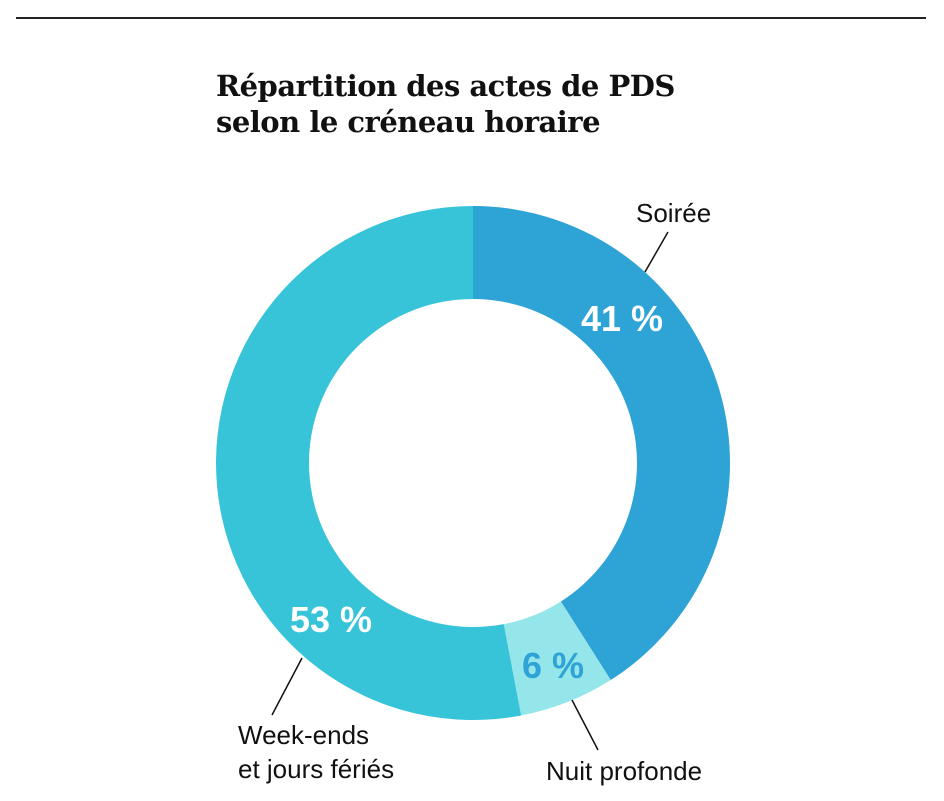  Describe the element at coordinates (471, 18) in the screenshot. I see `top-rule` at that location.